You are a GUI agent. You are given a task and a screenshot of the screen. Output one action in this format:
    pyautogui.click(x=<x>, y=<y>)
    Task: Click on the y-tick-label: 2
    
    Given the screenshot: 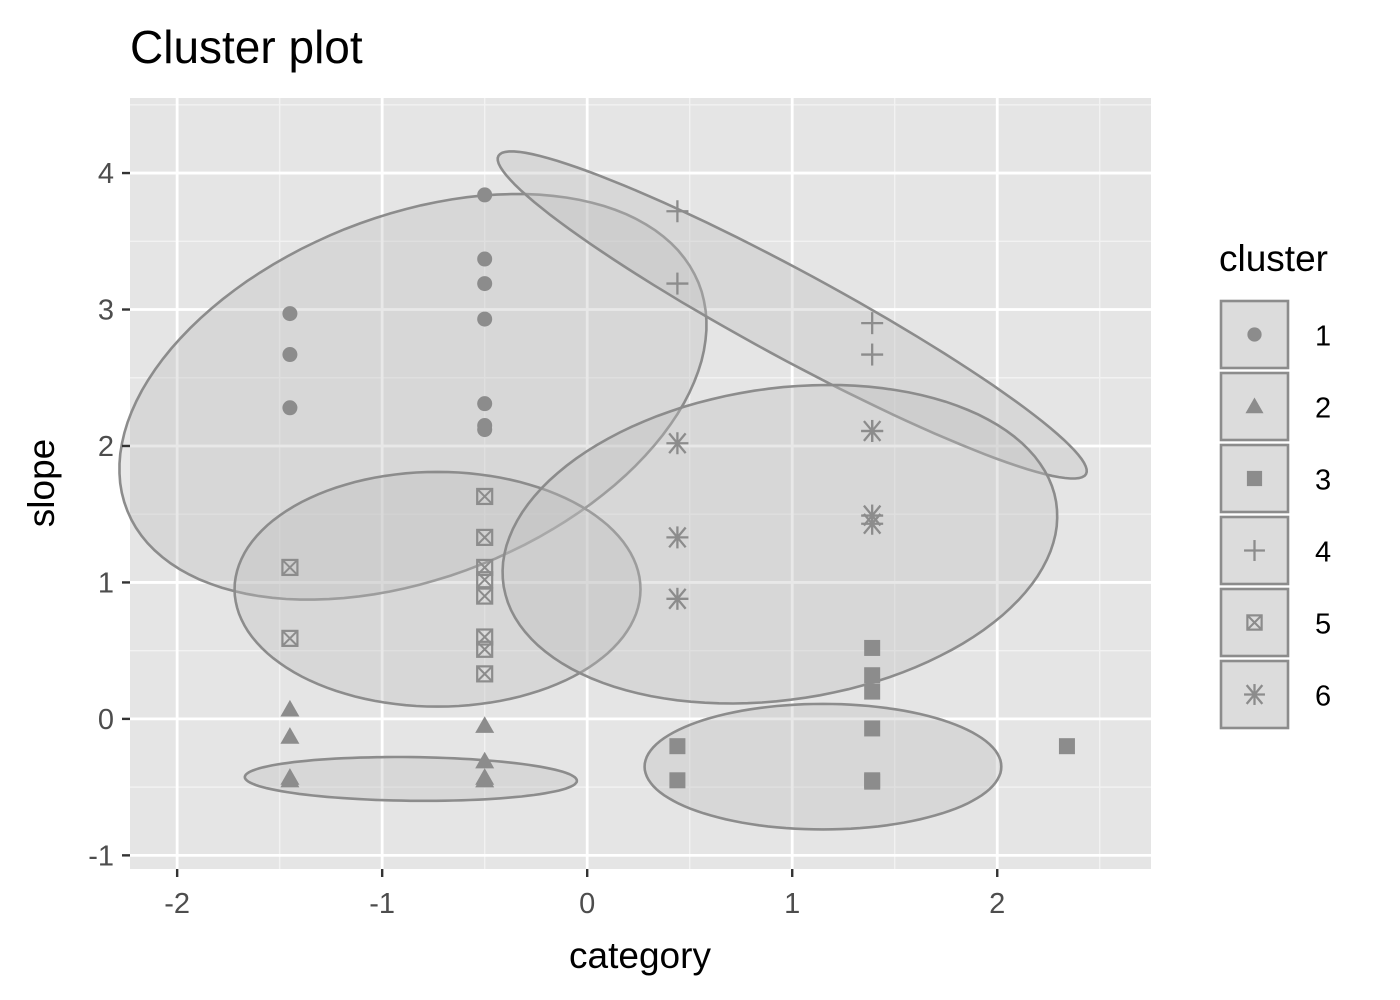 What is the action you would take?
    pyautogui.click(x=106, y=447)
    